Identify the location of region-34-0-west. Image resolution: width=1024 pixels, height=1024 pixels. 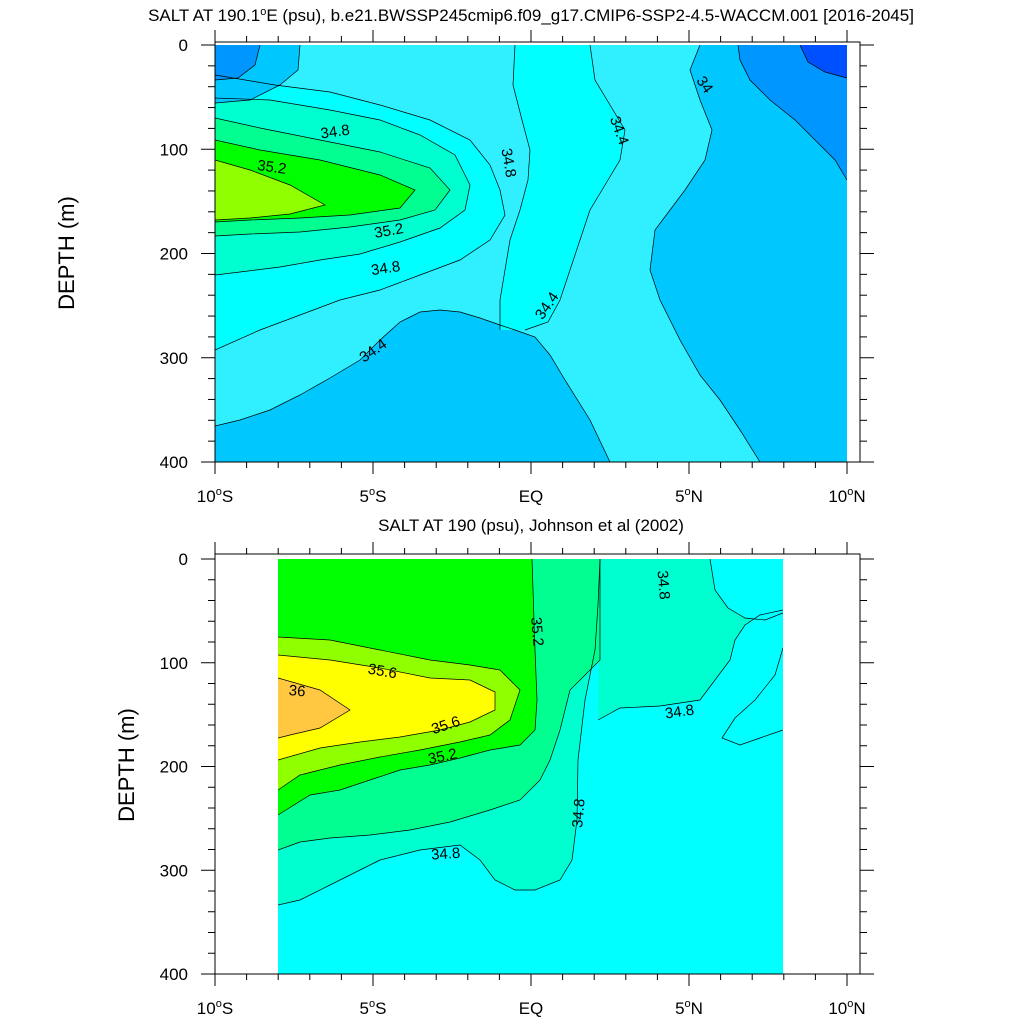
(237, 62).